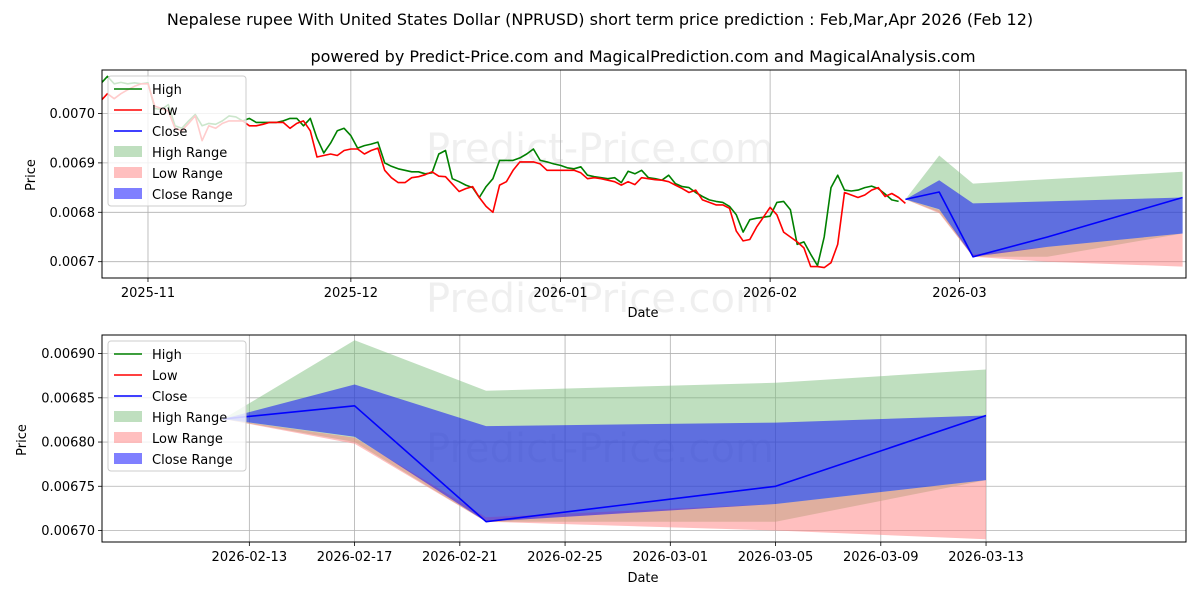 Image resolution: width=1200 pixels, height=604 pixels. Describe the element at coordinates (169, 132) in the screenshot. I see `top-legend-close-label: Close` at that location.